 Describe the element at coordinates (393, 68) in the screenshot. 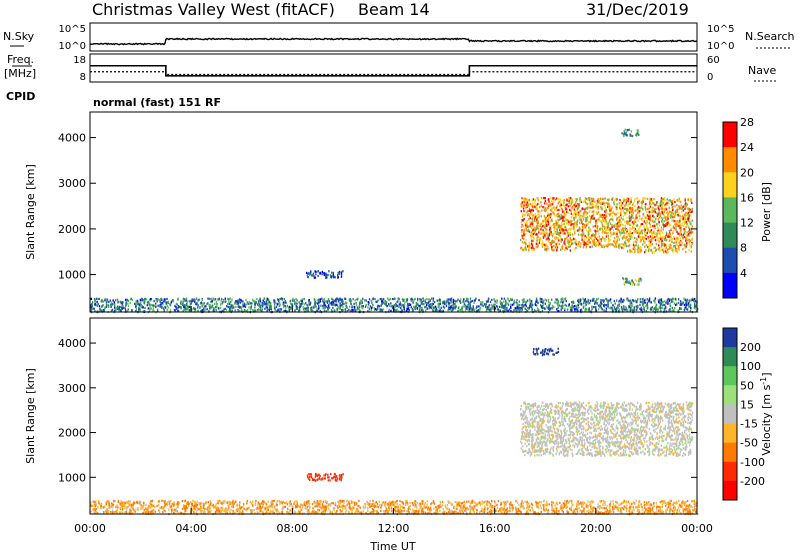

I see `freq-frame` at that location.